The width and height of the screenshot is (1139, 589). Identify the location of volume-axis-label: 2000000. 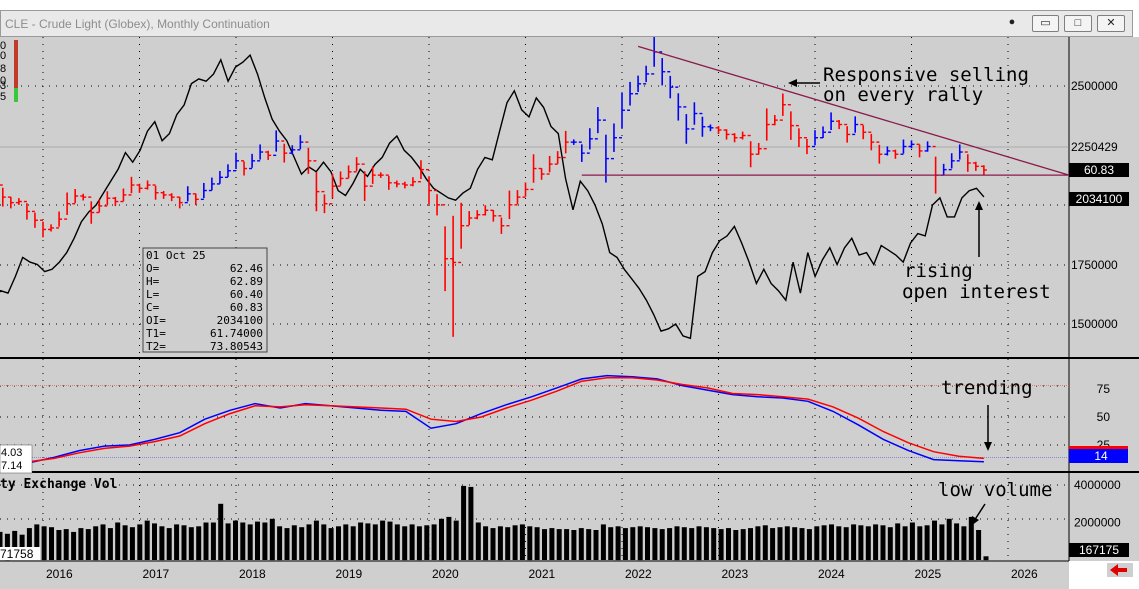
(1097, 523).